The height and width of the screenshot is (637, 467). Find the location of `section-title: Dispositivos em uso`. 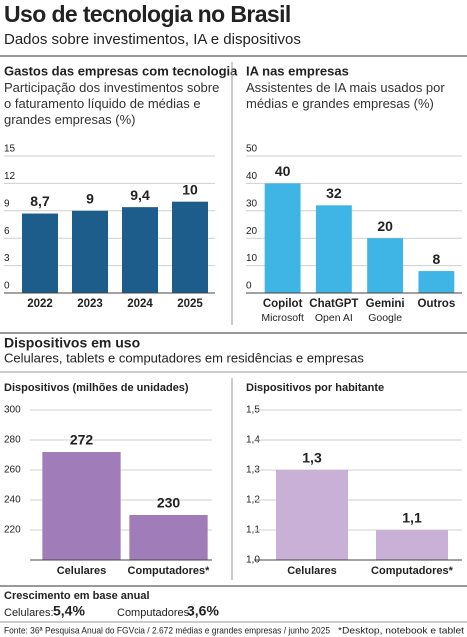

section-title: Dispositivos em uso is located at coordinates (72, 343).